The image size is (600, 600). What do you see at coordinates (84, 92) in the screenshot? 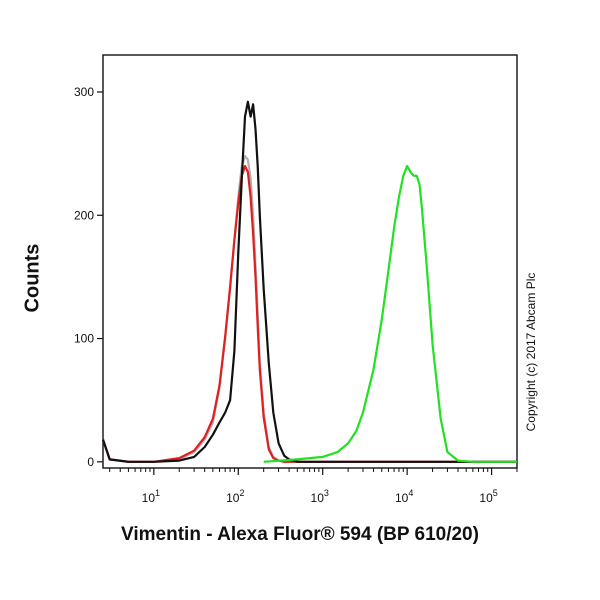
I see `y-tick-label: 300` at bounding box center [84, 92].